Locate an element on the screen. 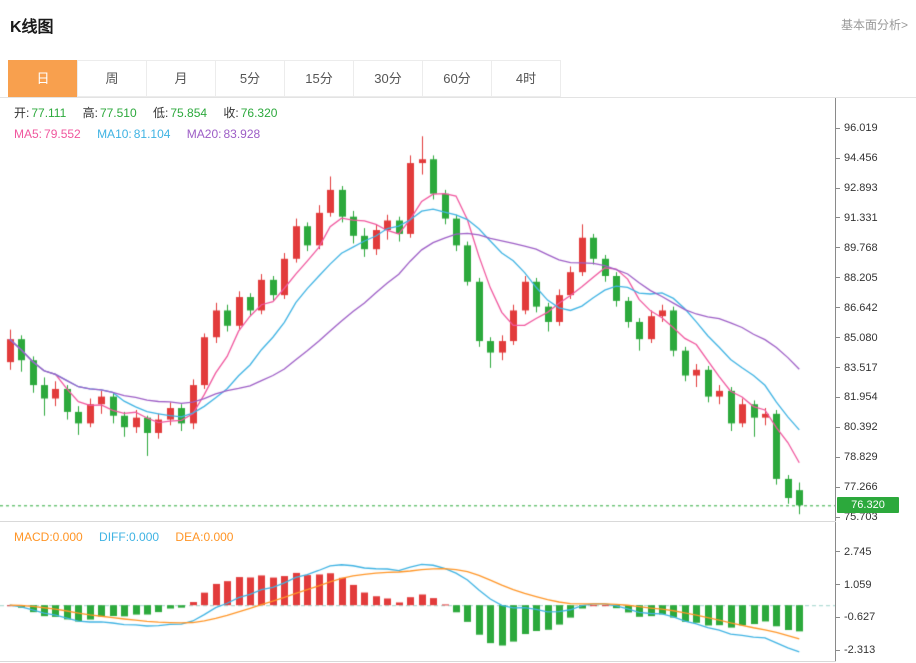  price-axis-label: 81.954 is located at coordinates (857, 397).